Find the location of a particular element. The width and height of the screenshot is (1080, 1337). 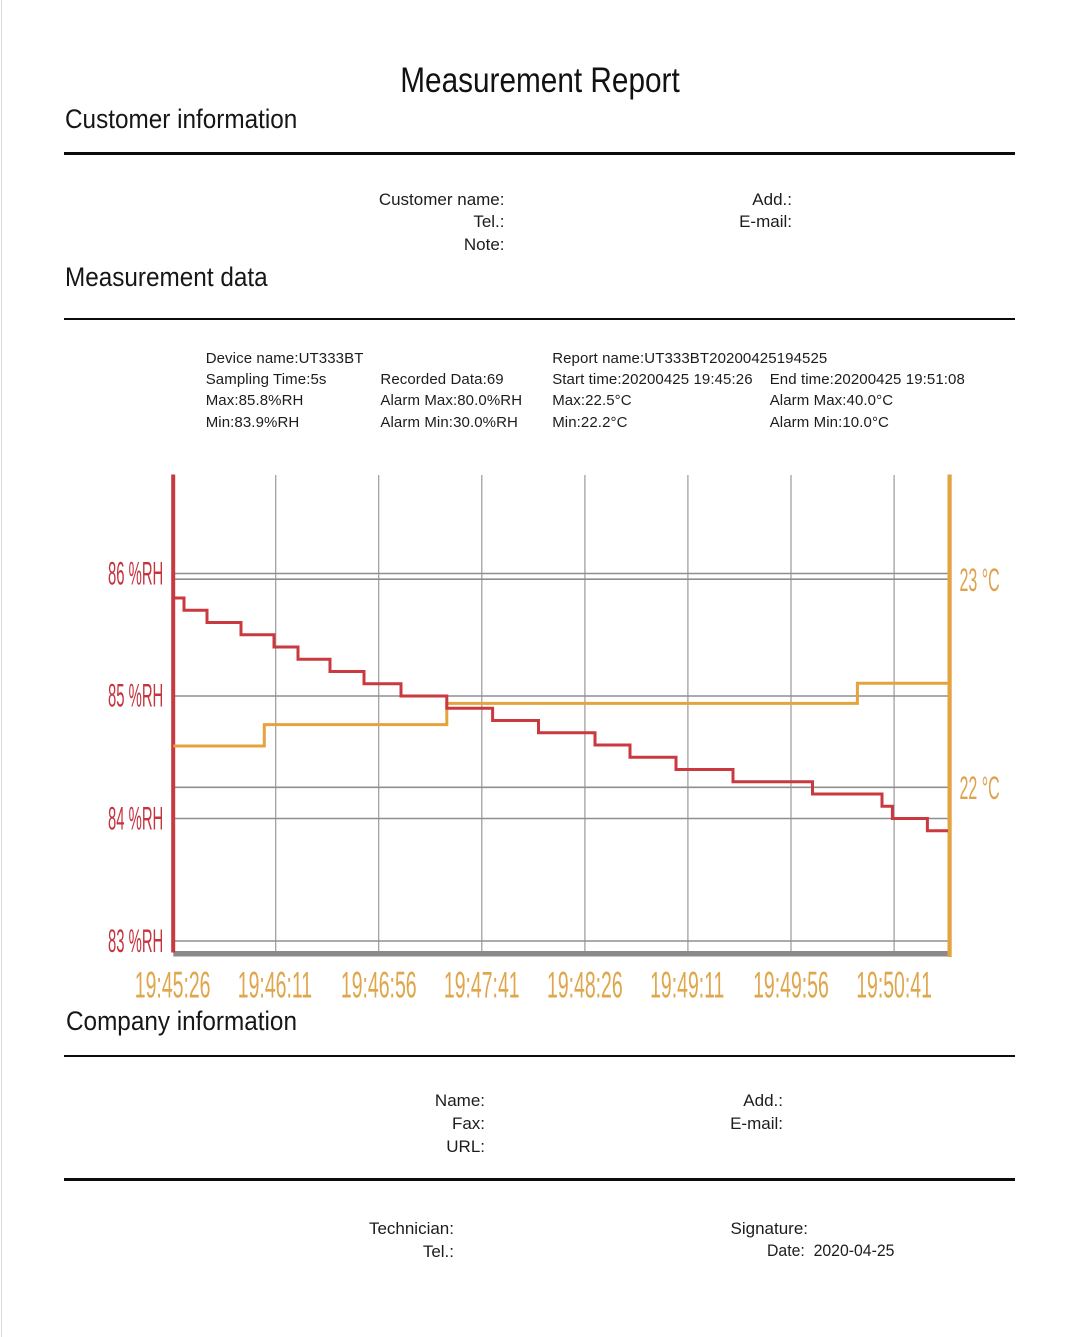

svg-text: 23 °C is located at coordinates (980, 580).